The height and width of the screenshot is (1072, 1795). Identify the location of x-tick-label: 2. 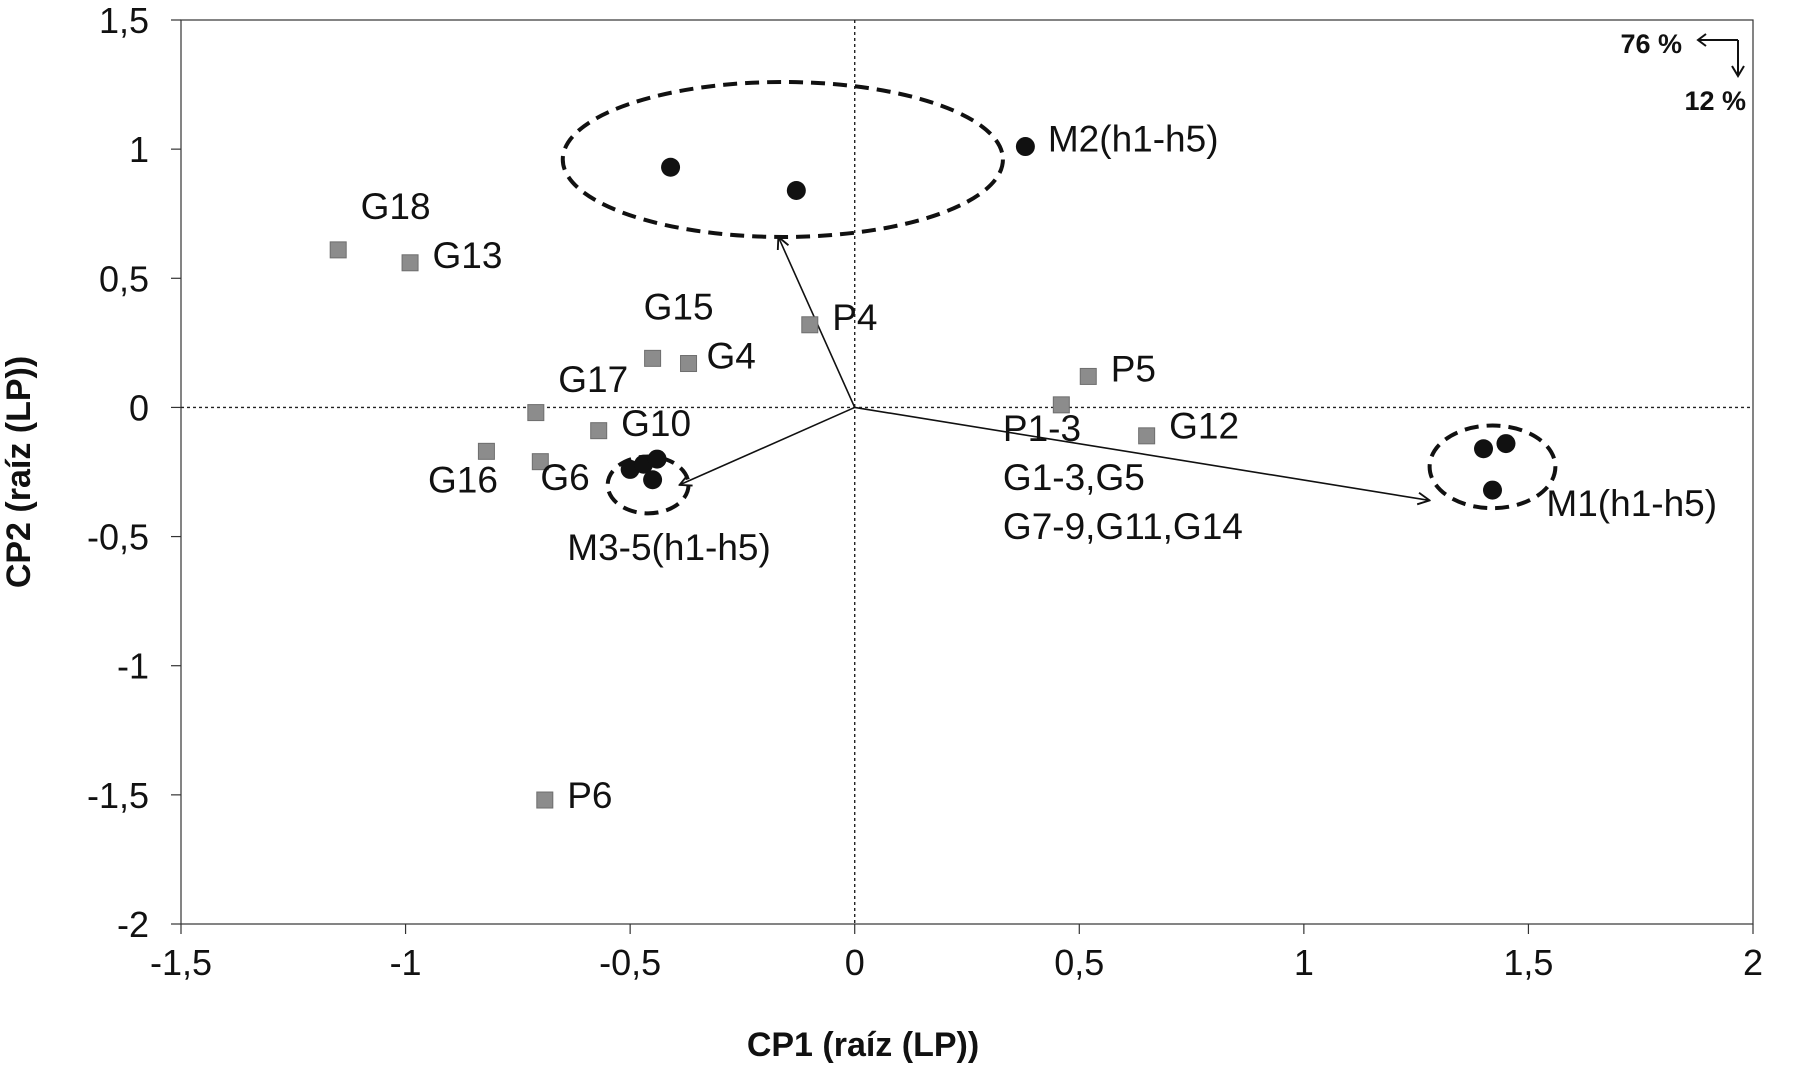
(1753, 962).